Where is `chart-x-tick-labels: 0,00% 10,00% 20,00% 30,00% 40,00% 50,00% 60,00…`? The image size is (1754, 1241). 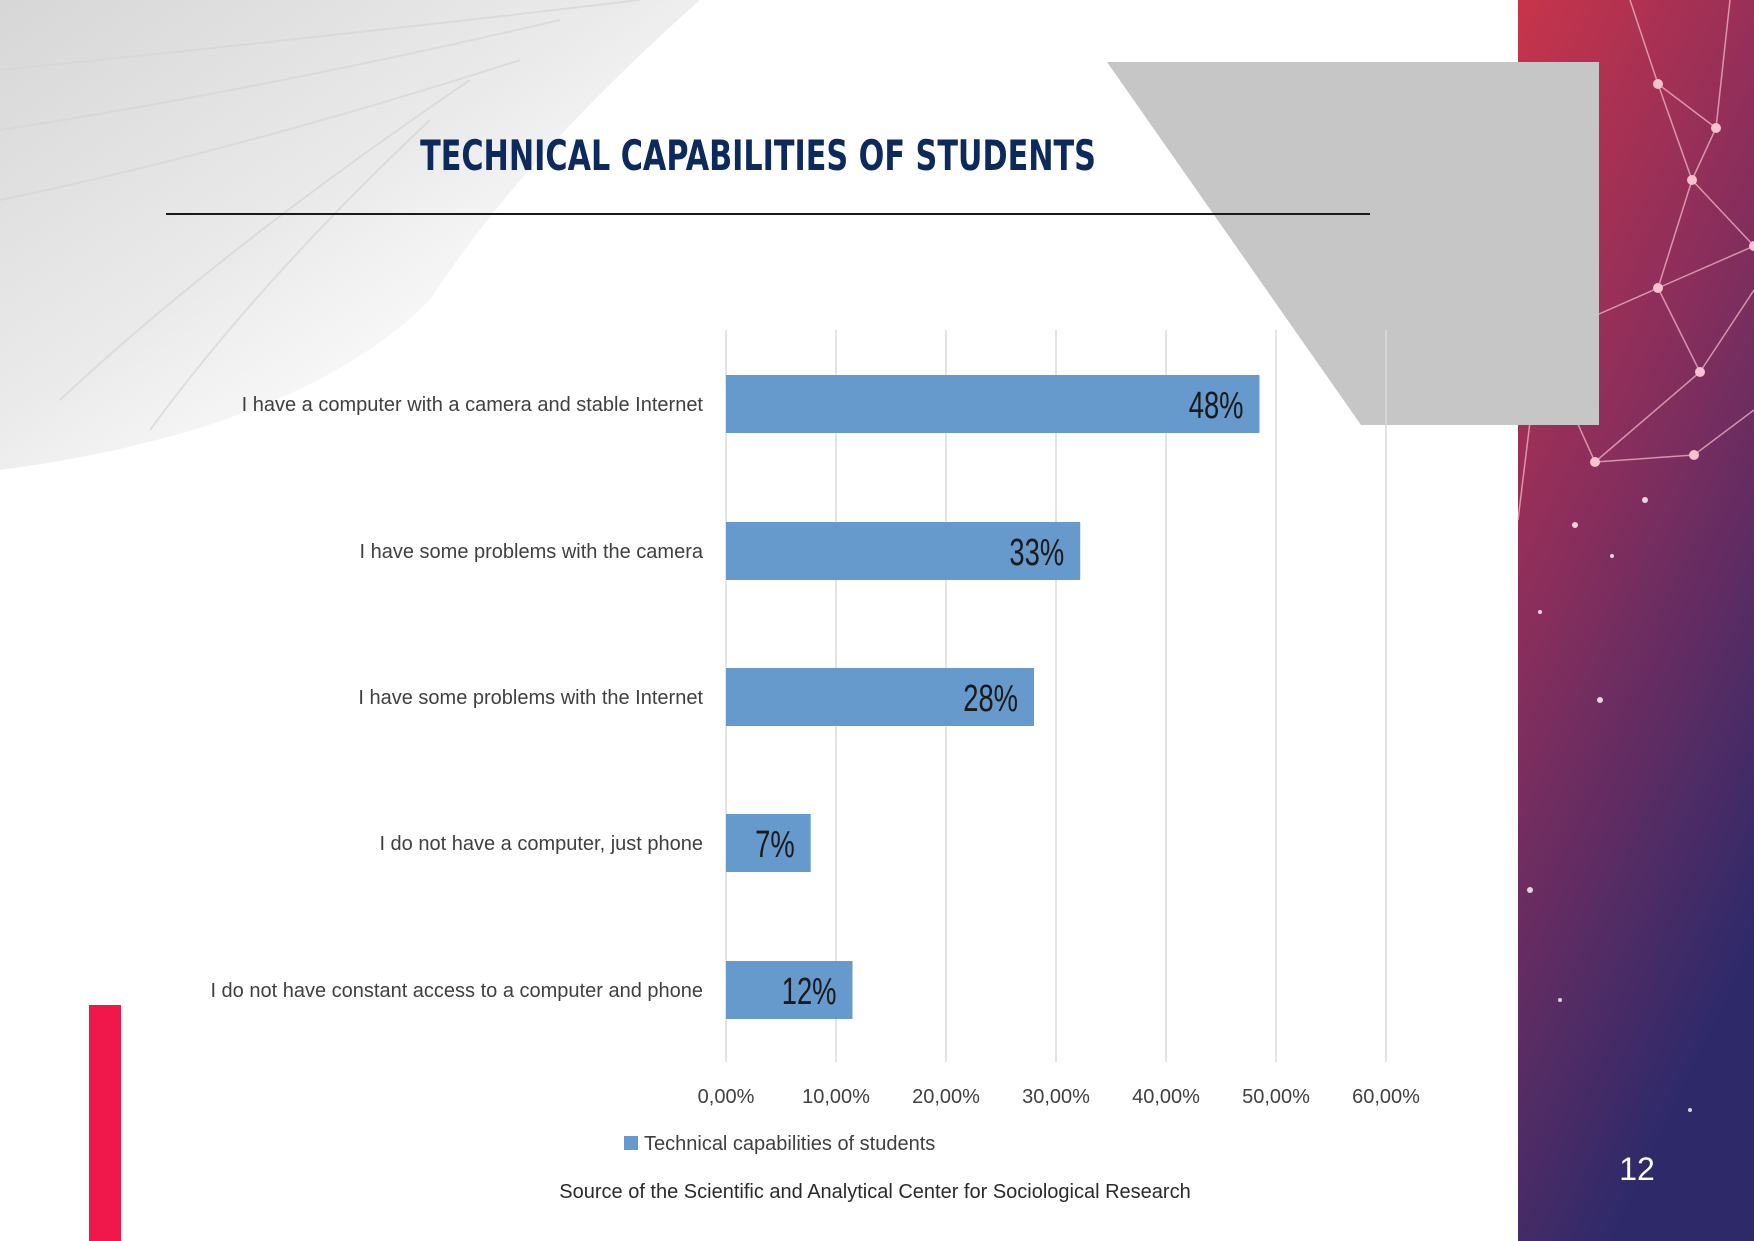
chart-x-tick-labels: 0,00% 10,00% 20,00% 30,00% 40,00% 50,00% 60,00… is located at coordinates (1059, 1097).